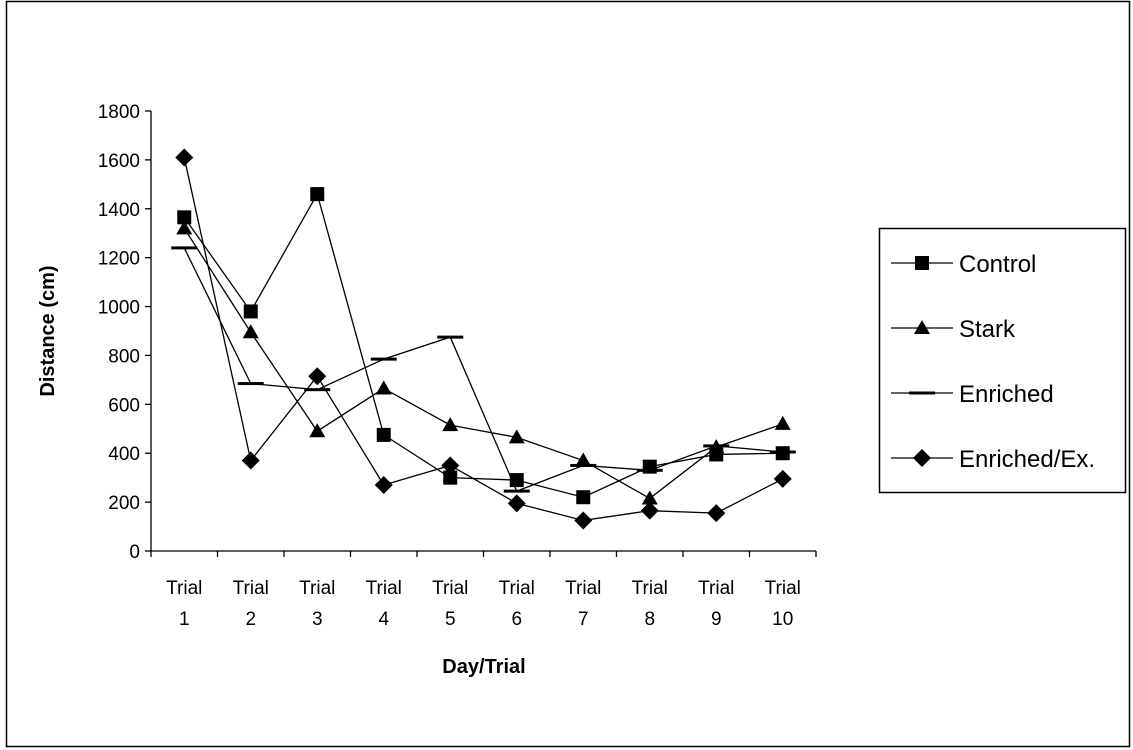  What do you see at coordinates (953, 329) in the screenshot?
I see `legend-item-stark: Stark` at bounding box center [953, 329].